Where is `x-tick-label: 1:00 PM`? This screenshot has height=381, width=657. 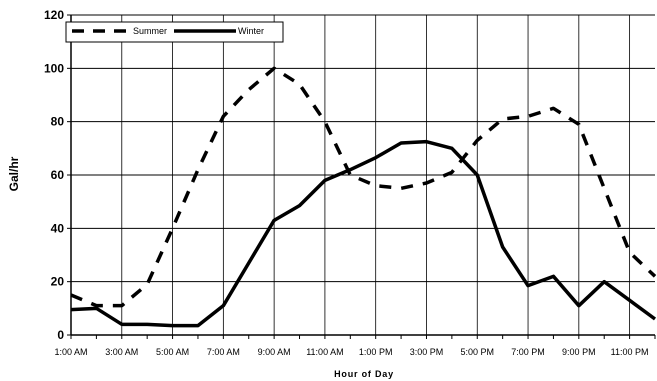 x-tick-label: 1:00 PM is located at coordinates (376, 352).